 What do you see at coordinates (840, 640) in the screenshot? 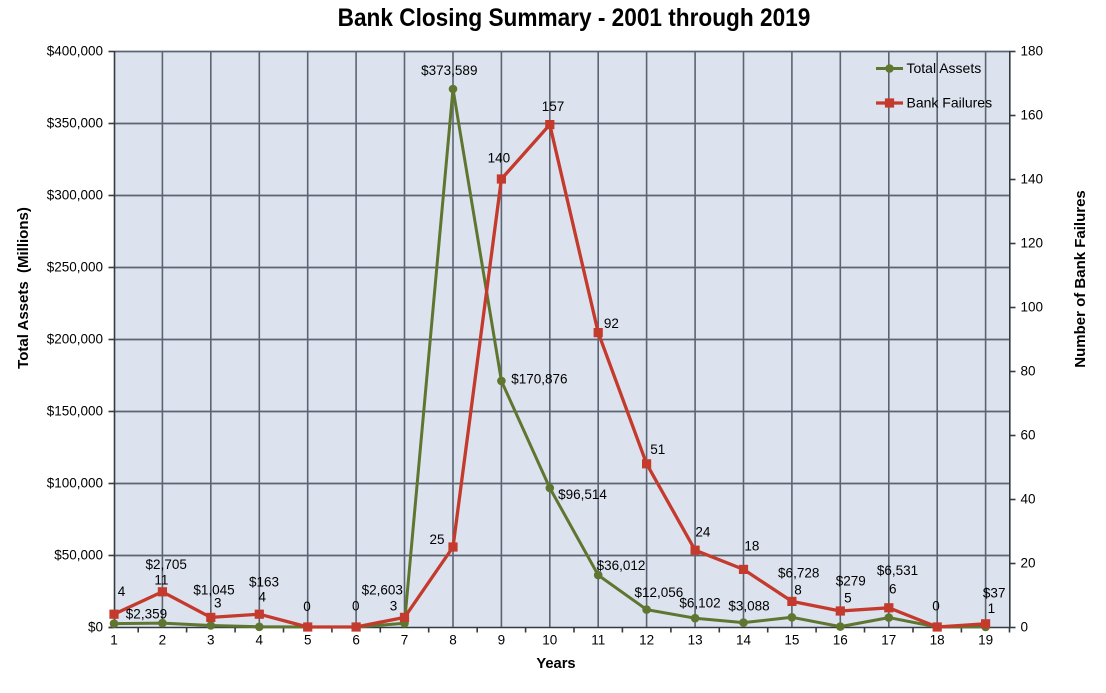
I see `svg-text: 16` at bounding box center [840, 640].